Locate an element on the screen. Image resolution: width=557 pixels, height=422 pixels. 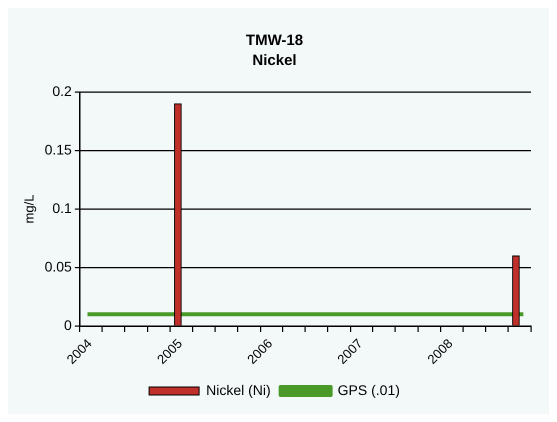
y-tick-label: 0.15 is located at coordinates (58, 149).